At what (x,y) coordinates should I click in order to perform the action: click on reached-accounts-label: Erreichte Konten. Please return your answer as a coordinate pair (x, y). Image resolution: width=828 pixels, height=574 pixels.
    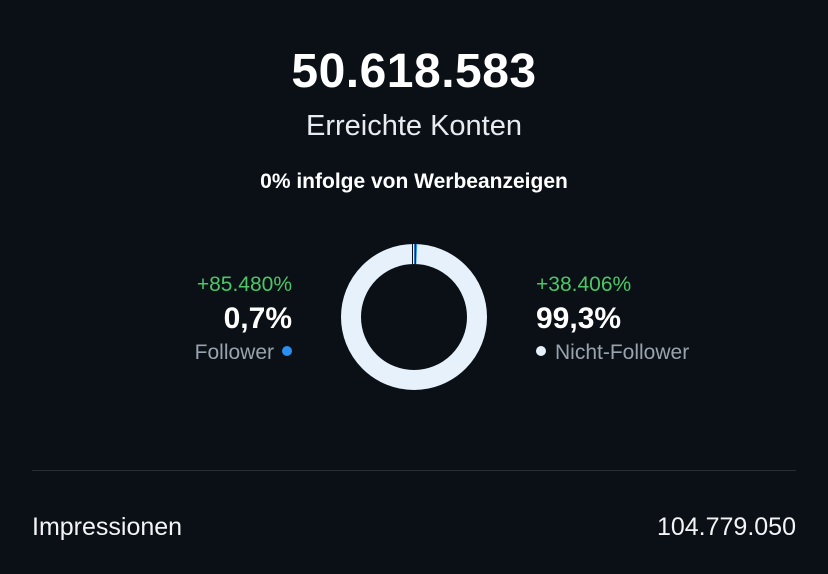
    Looking at the image, I should click on (413, 126).